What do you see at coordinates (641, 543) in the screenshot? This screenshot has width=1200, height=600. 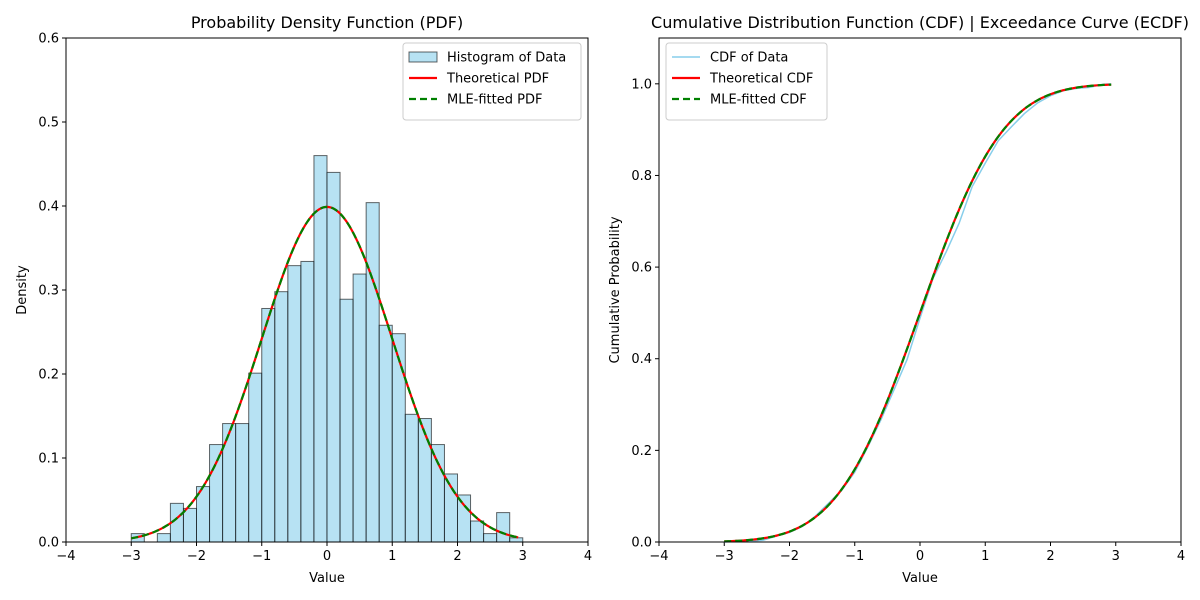 I see `cdf-ytick-label: 0.0` at bounding box center [641, 543].